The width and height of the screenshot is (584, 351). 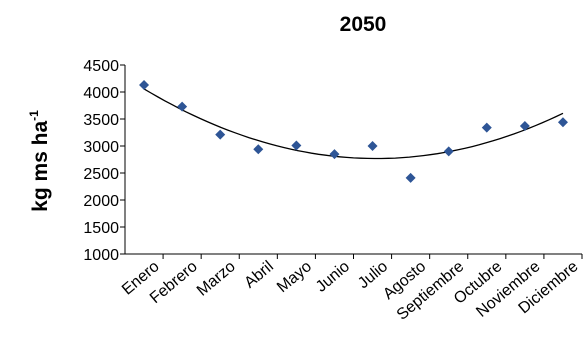 I want to click on y-tick-label: 1500, so click(x=101, y=228).